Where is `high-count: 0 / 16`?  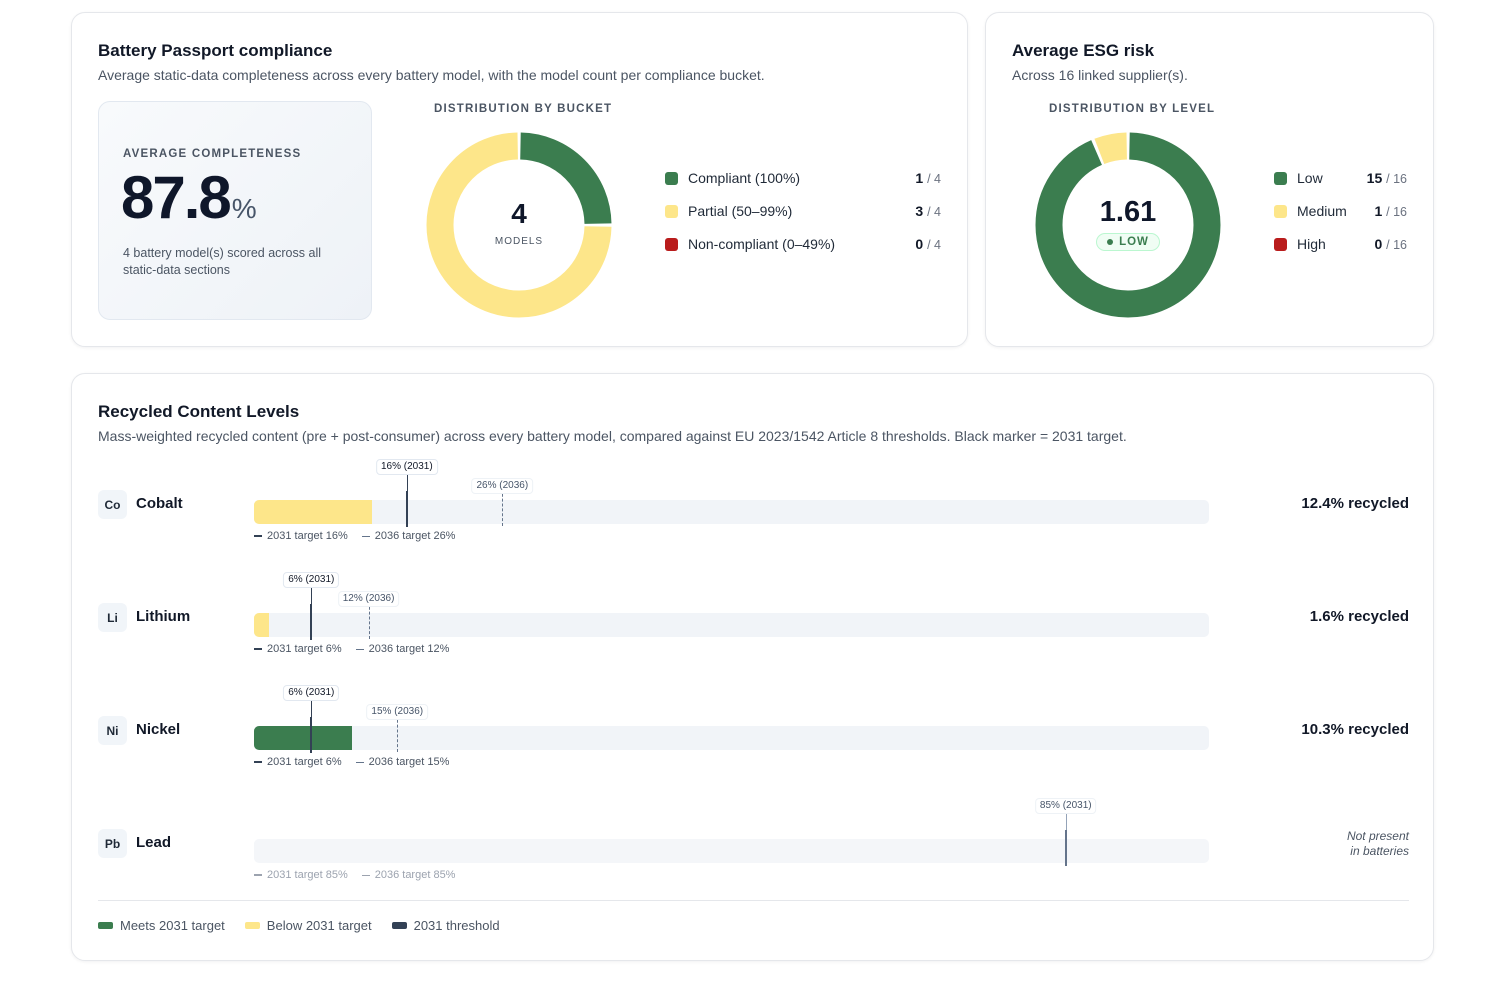 high-count: 0 / 16 is located at coordinates (1390, 244).